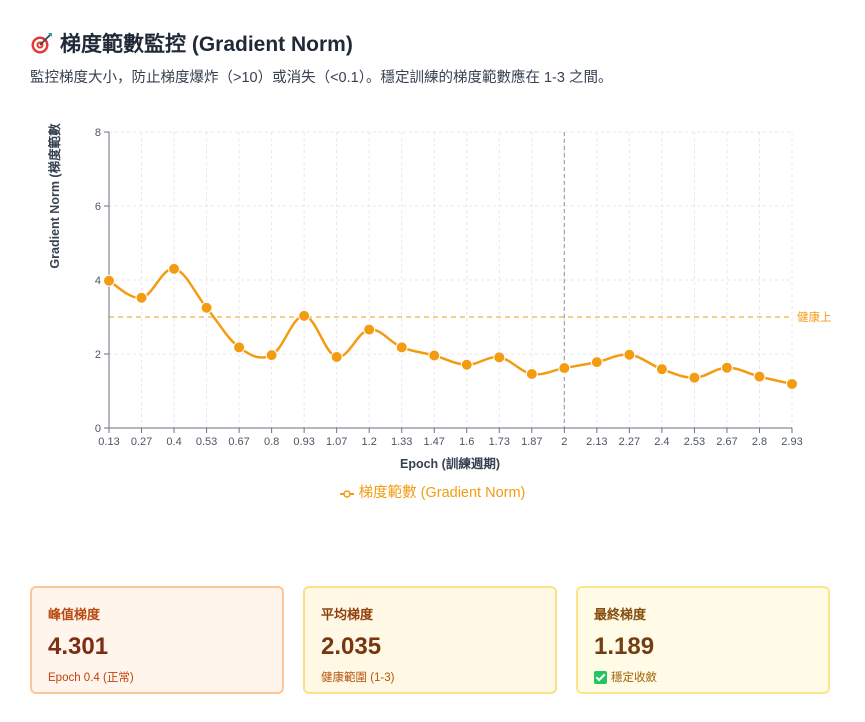 The height and width of the screenshot is (722, 865). Describe the element at coordinates (336, 442) in the screenshot. I see `x-tick-label: 1.07` at that location.